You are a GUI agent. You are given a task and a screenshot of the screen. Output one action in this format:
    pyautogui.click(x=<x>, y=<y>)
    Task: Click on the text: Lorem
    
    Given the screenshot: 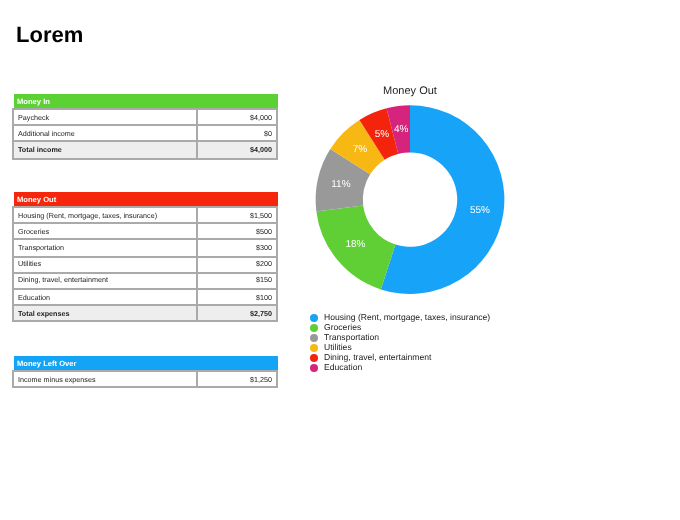 What is the action you would take?
    pyautogui.click(x=50, y=36)
    